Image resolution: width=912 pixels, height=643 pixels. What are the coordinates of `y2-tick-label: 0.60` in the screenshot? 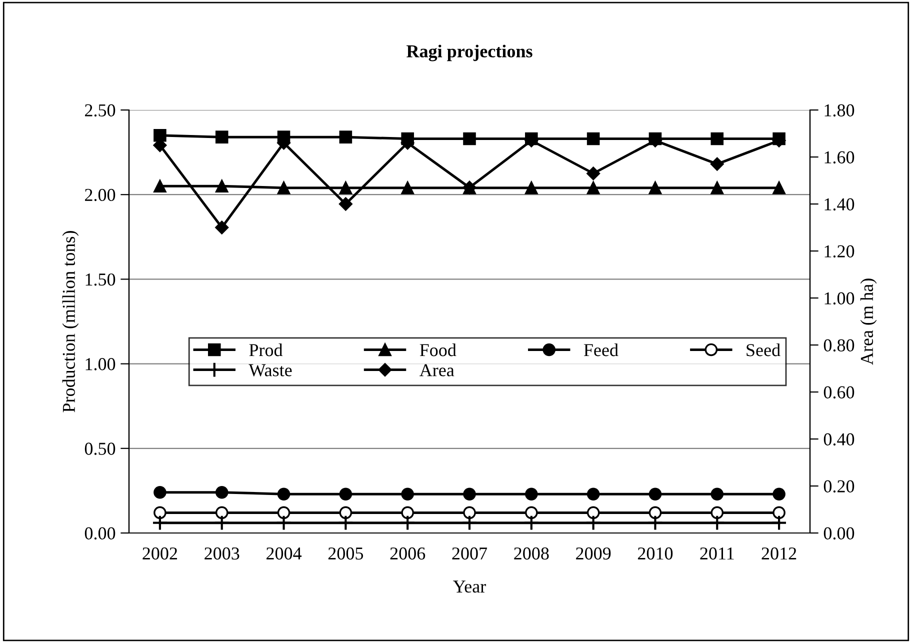 It's located at (839, 392).